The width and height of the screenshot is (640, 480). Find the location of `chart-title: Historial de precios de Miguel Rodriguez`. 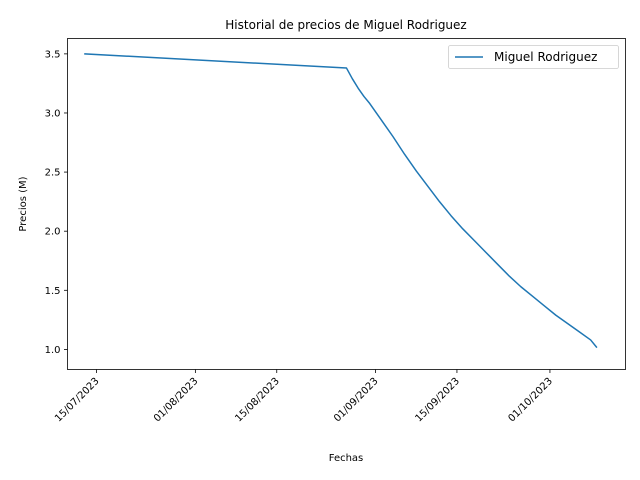

chart-title: Historial de precios de Miguel Rodriguez is located at coordinates (345, 25).